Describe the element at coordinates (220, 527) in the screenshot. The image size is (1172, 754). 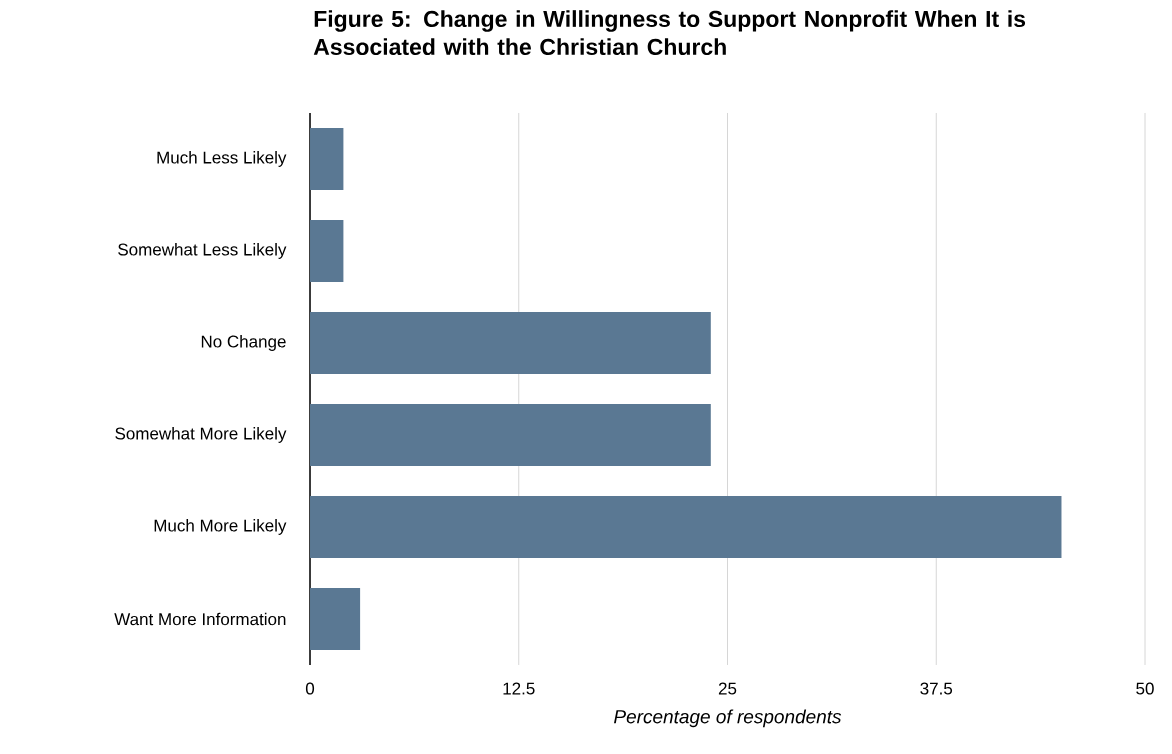
I see `y-tick-label: Much More Likely` at that location.